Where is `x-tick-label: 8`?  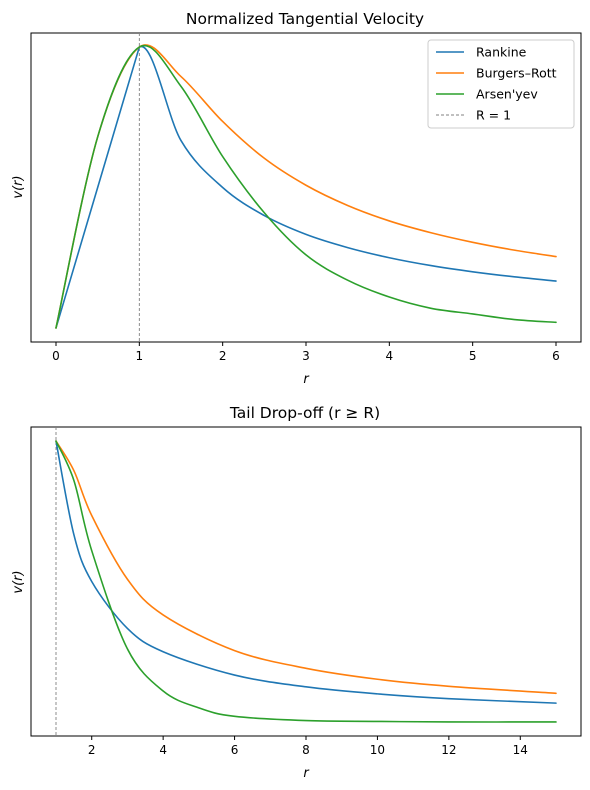
x-tick-label: 8 is located at coordinates (306, 750).